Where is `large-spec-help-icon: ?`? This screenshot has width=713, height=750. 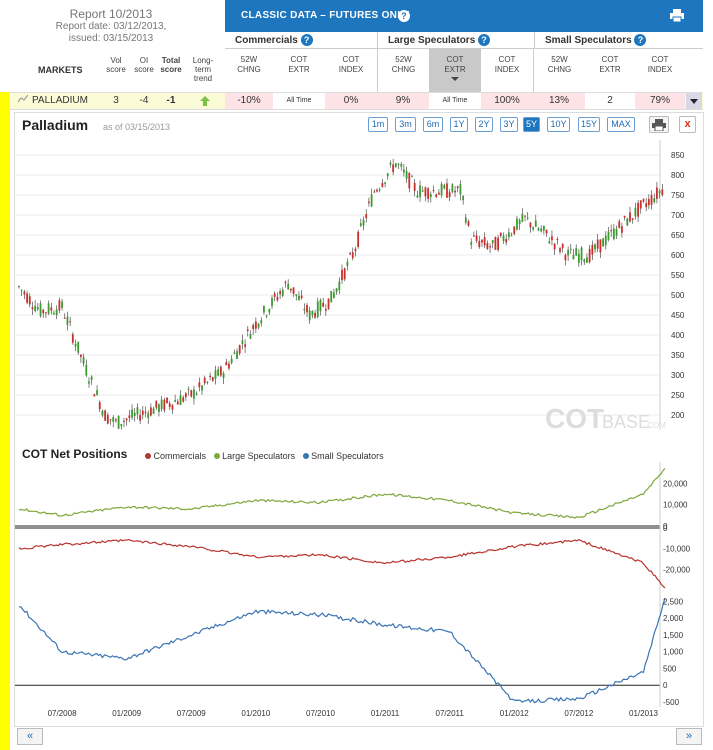 large-spec-help-icon: ? is located at coordinates (484, 40).